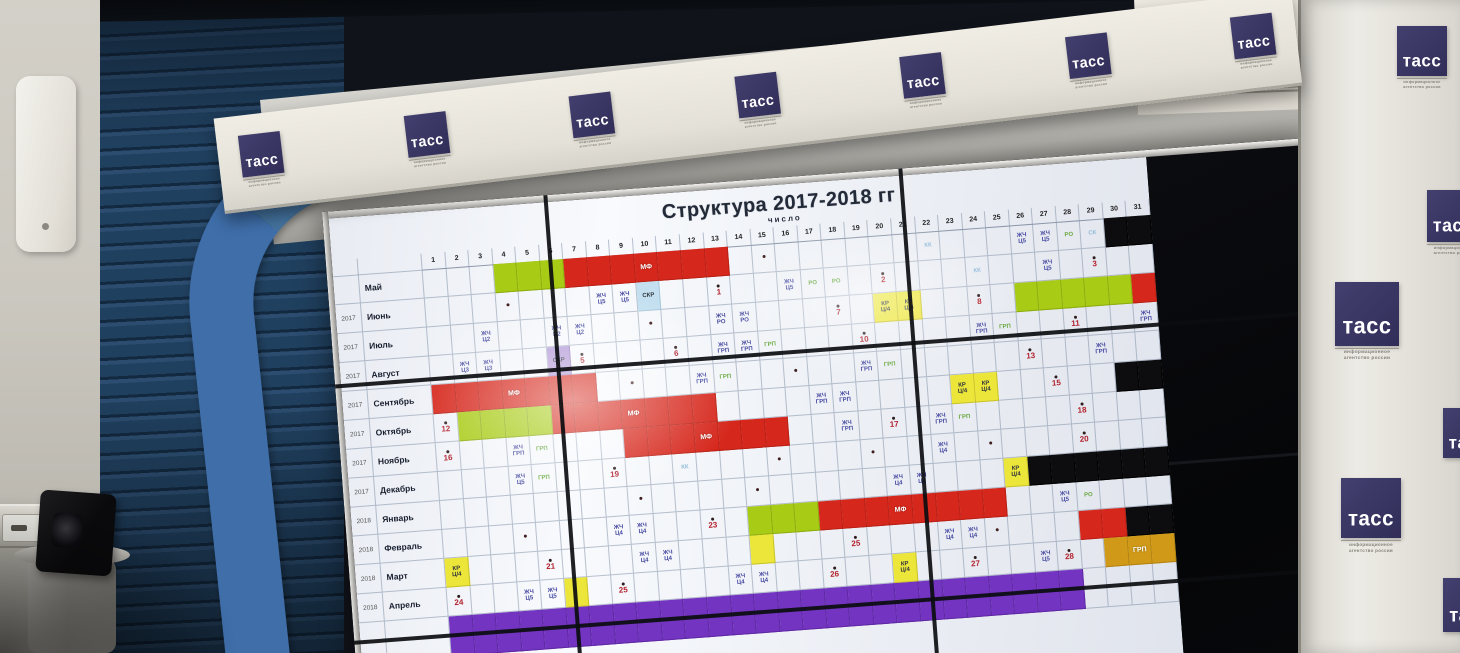  I want to click on calendar-cell: ГРП, so click(542, 449).